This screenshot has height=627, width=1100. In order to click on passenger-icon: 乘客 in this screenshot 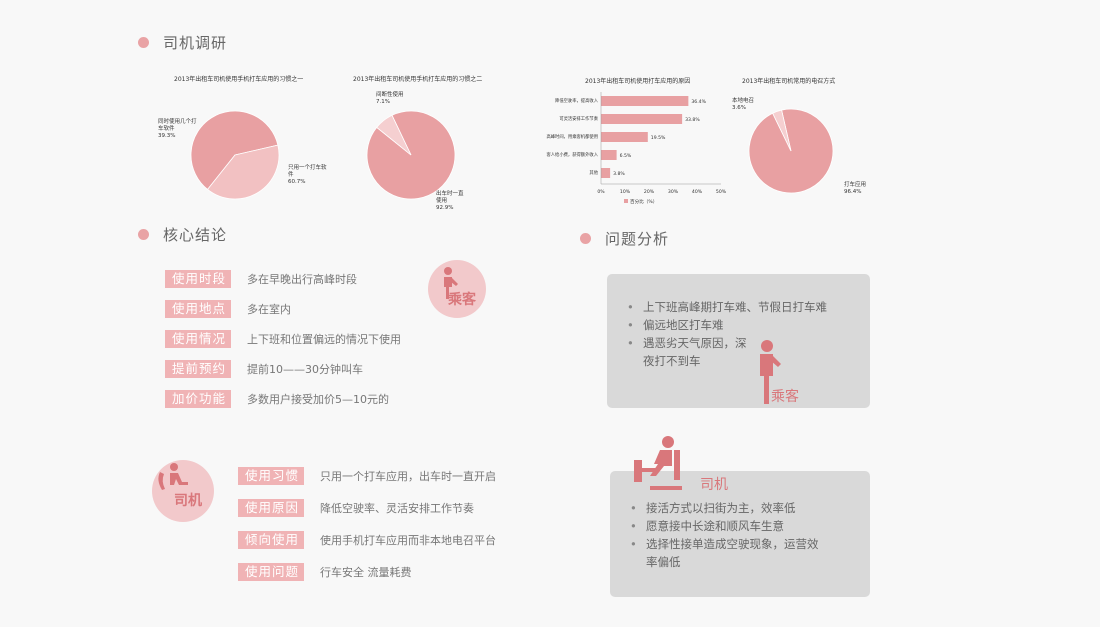, I will do `click(457, 289)`.